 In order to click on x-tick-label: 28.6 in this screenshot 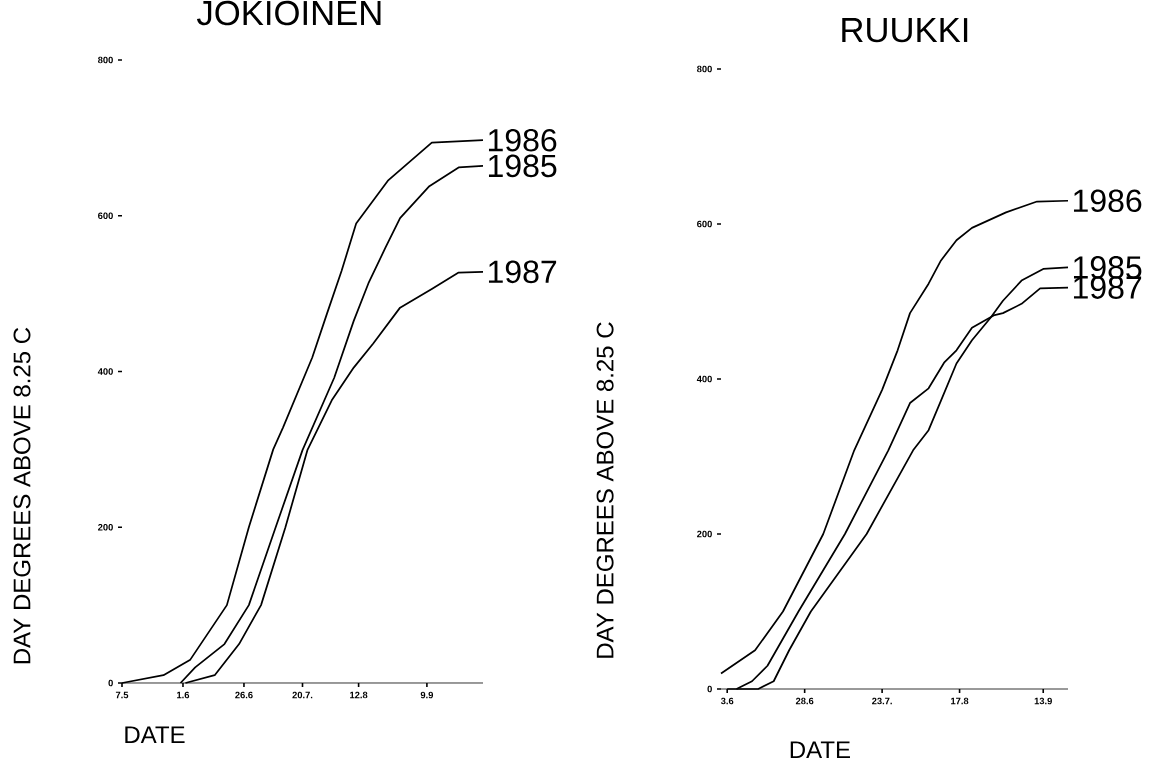, I will do `click(804, 701)`.